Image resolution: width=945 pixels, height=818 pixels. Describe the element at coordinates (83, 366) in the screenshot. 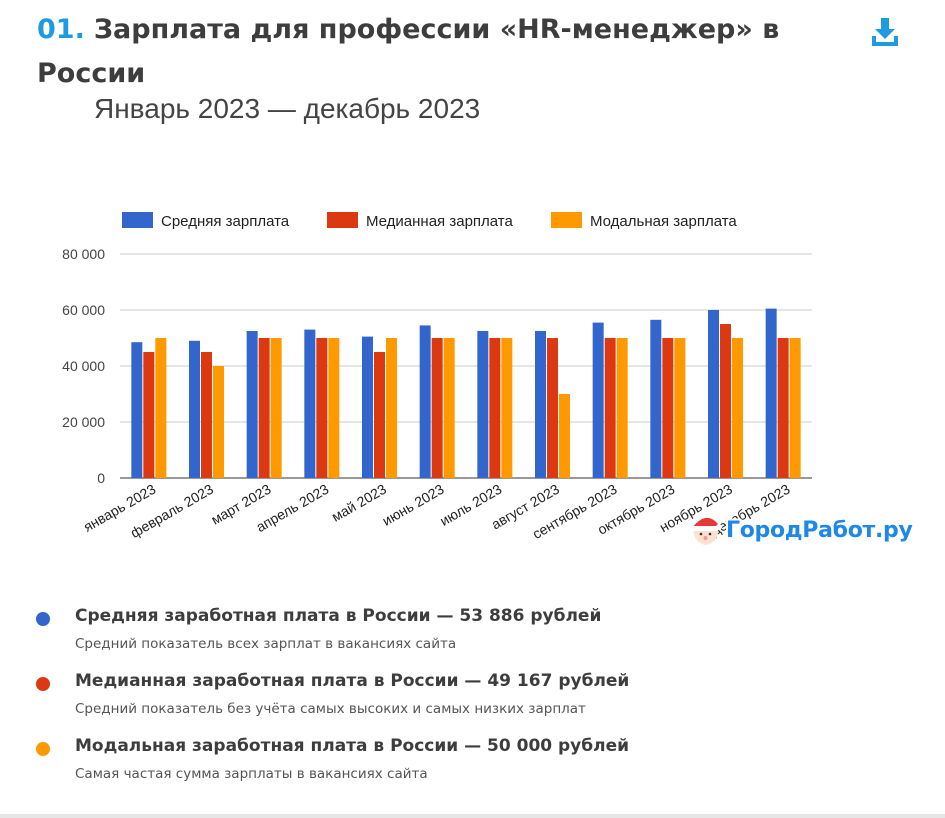

I see `y-tick-label: 40 000` at that location.